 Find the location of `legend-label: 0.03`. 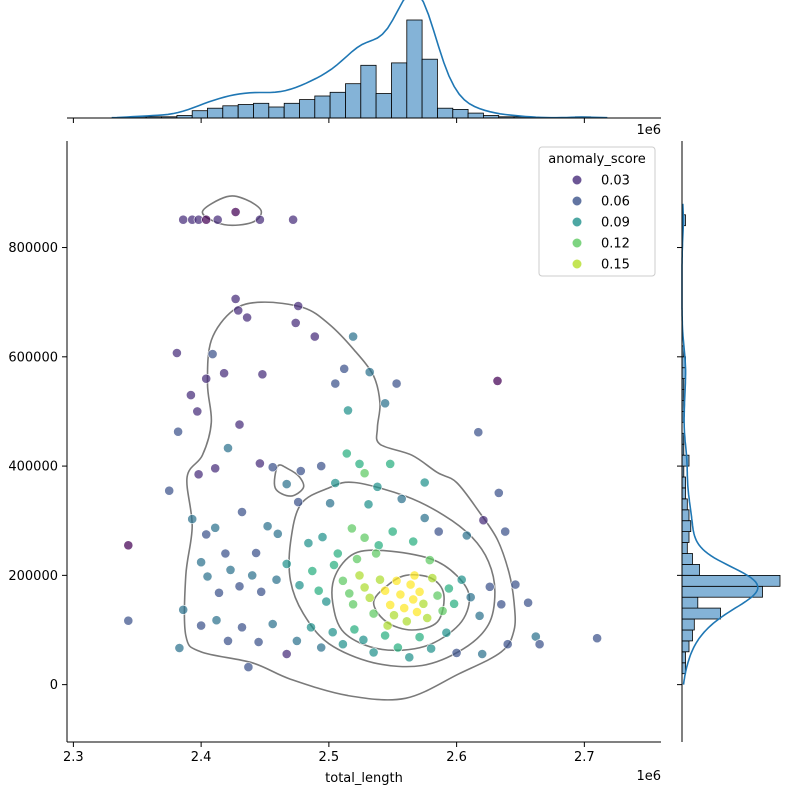

legend-label: 0.03 is located at coordinates (615, 181).